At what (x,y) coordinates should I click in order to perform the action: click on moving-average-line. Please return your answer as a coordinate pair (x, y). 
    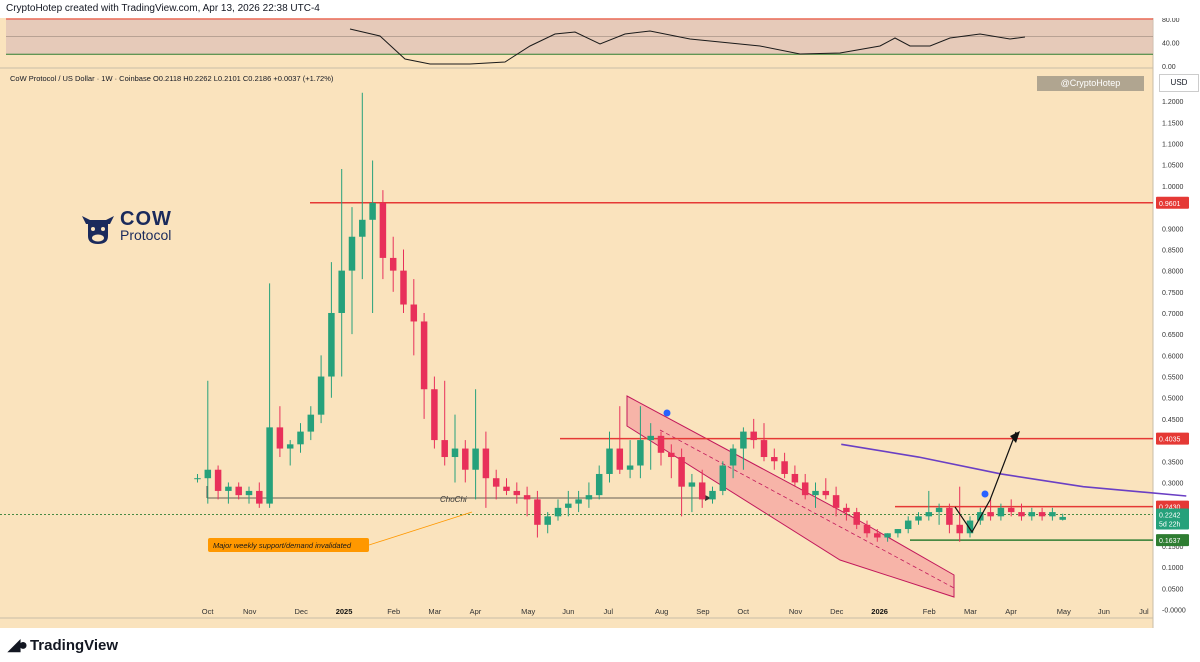
    Looking at the image, I should click on (1014, 470).